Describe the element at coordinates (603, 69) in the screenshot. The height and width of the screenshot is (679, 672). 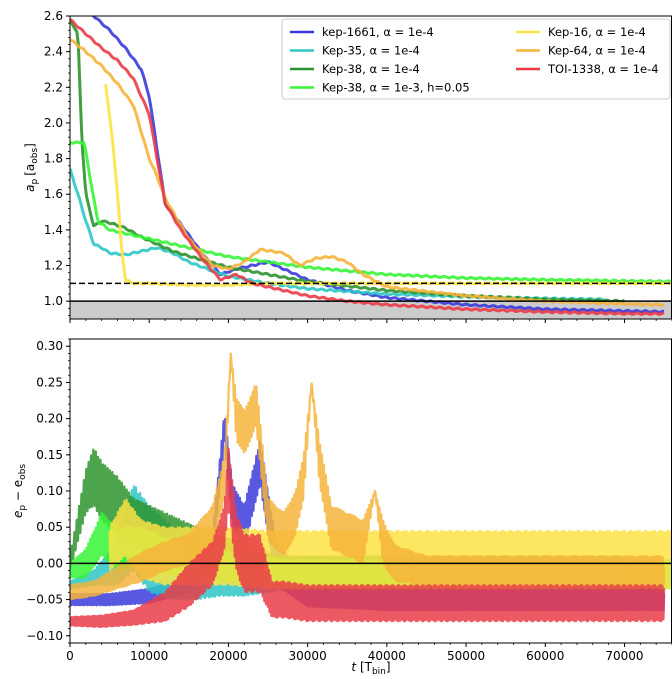
I see `legend-label: TOI-1338, α = 1e-4` at that location.